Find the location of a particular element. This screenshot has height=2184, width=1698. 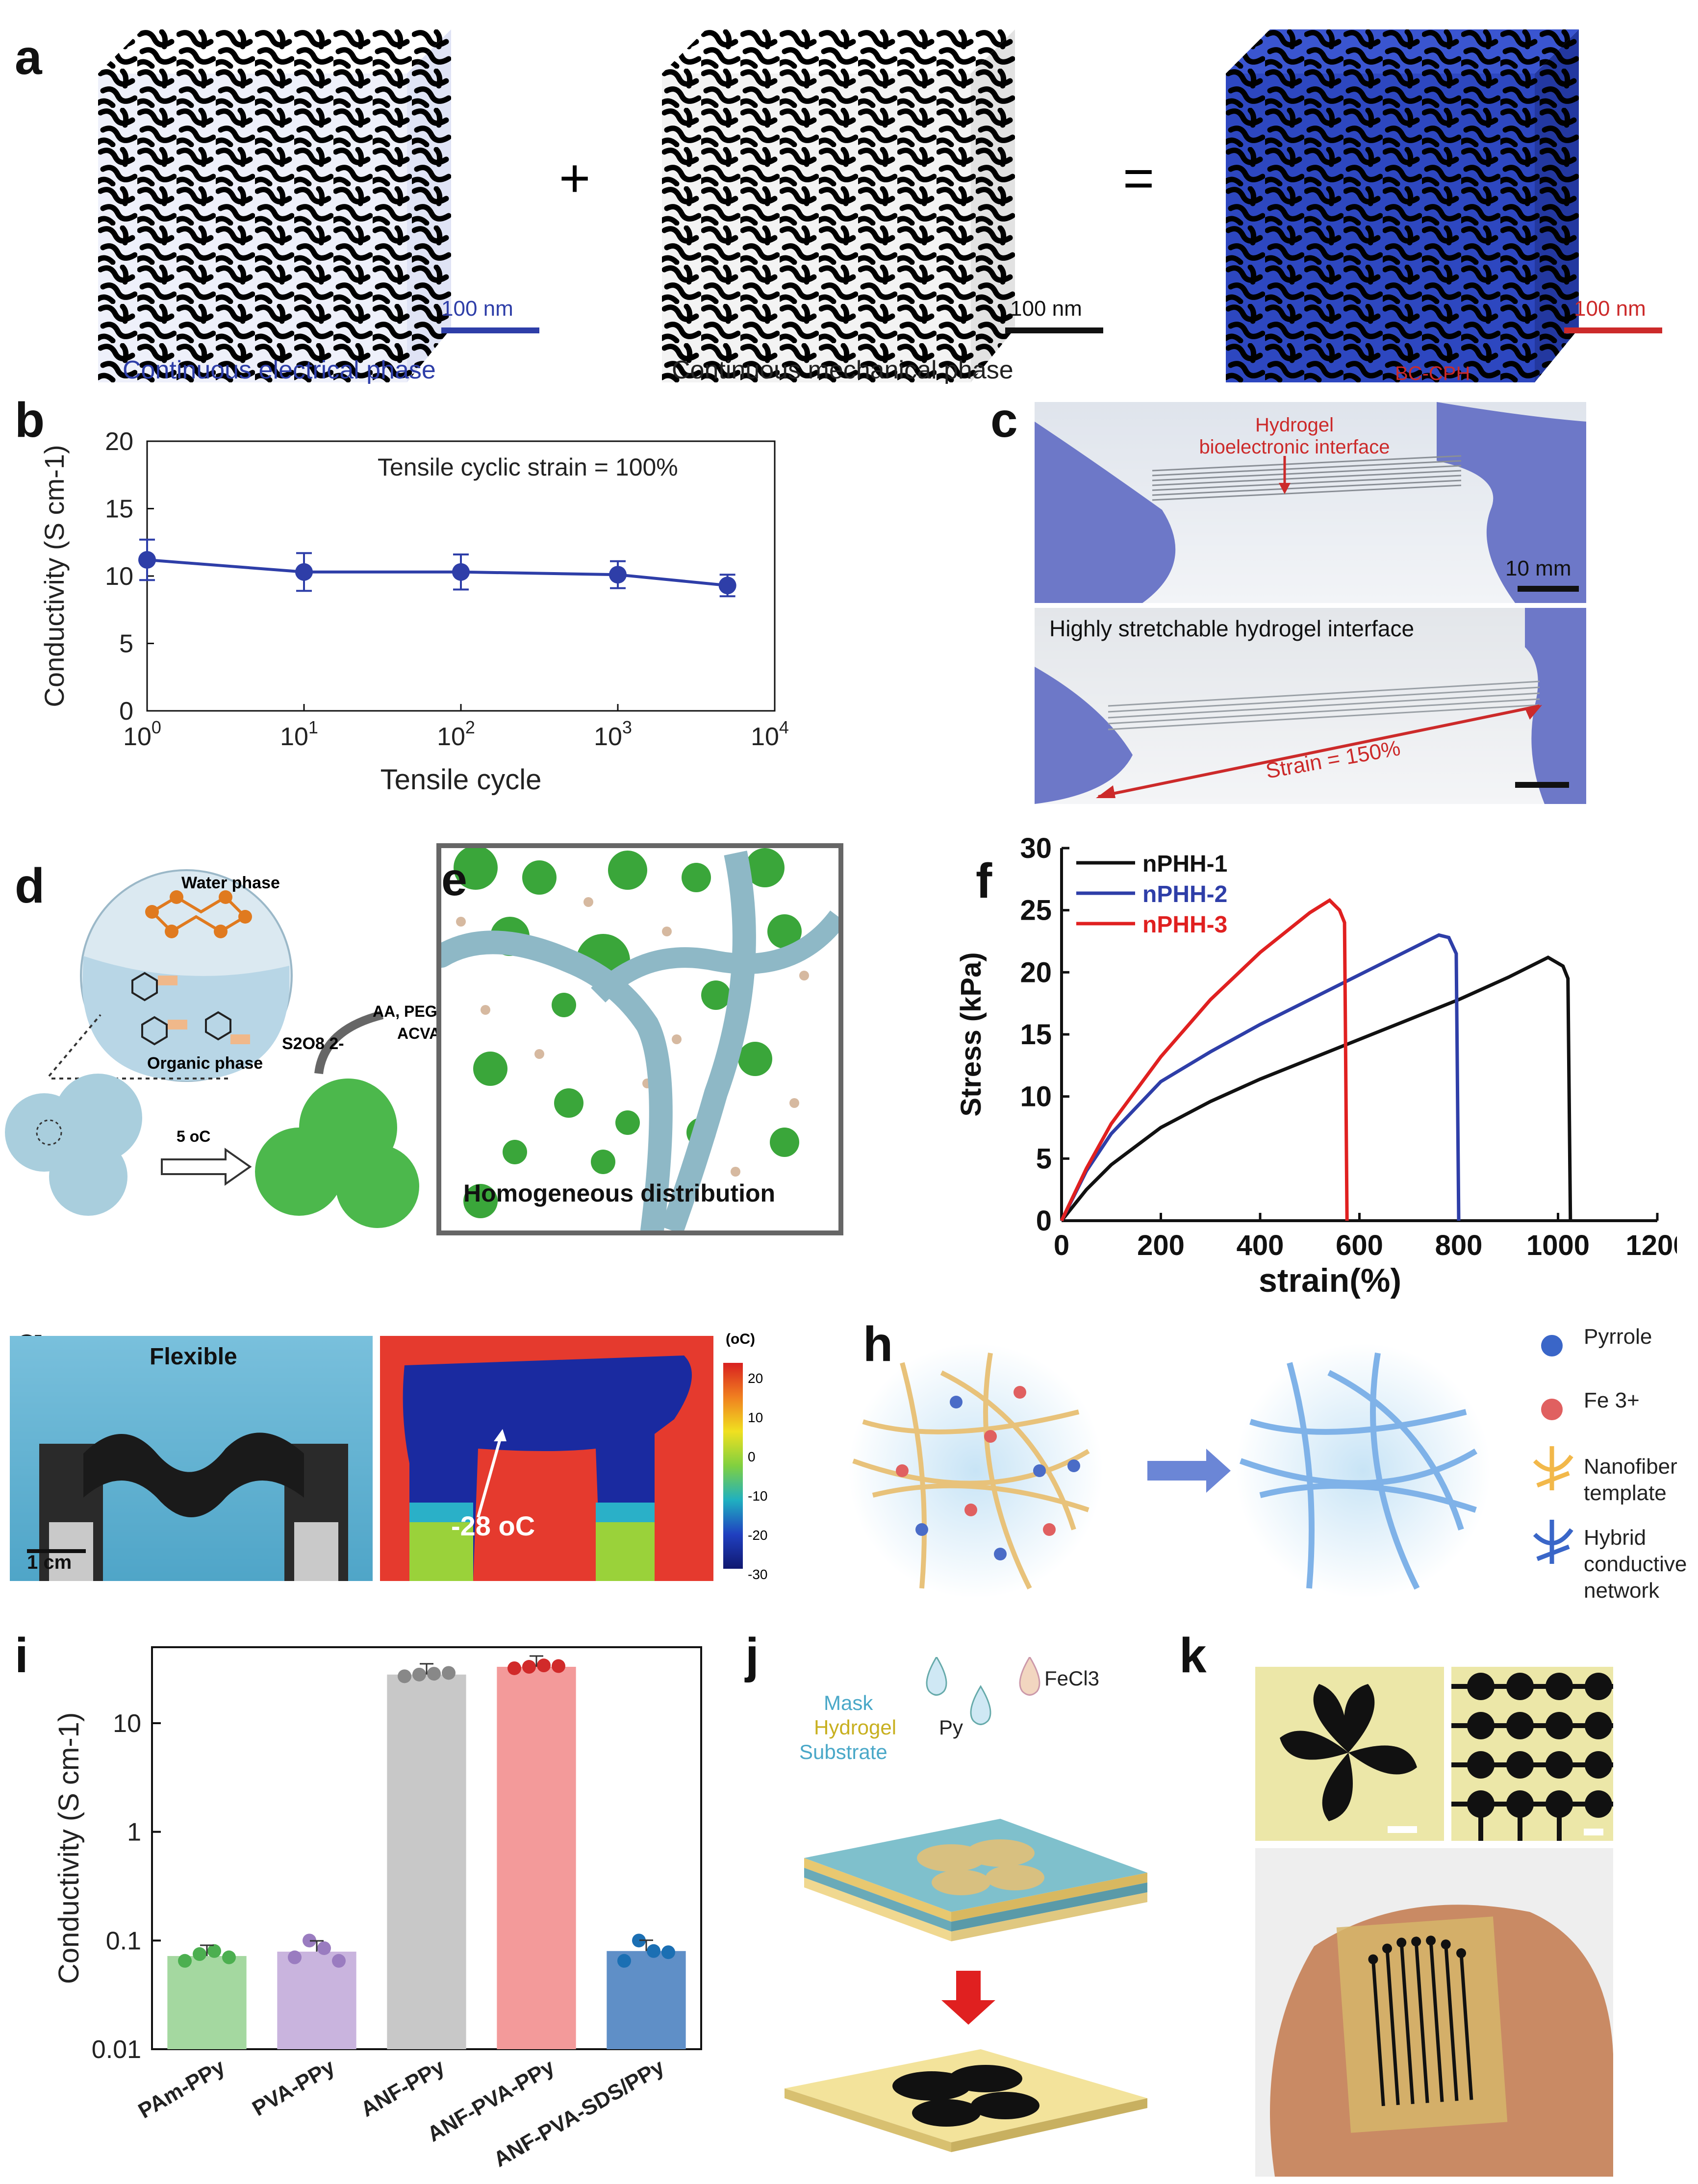

x-tick-label: 10² is located at coordinates (456, 734).